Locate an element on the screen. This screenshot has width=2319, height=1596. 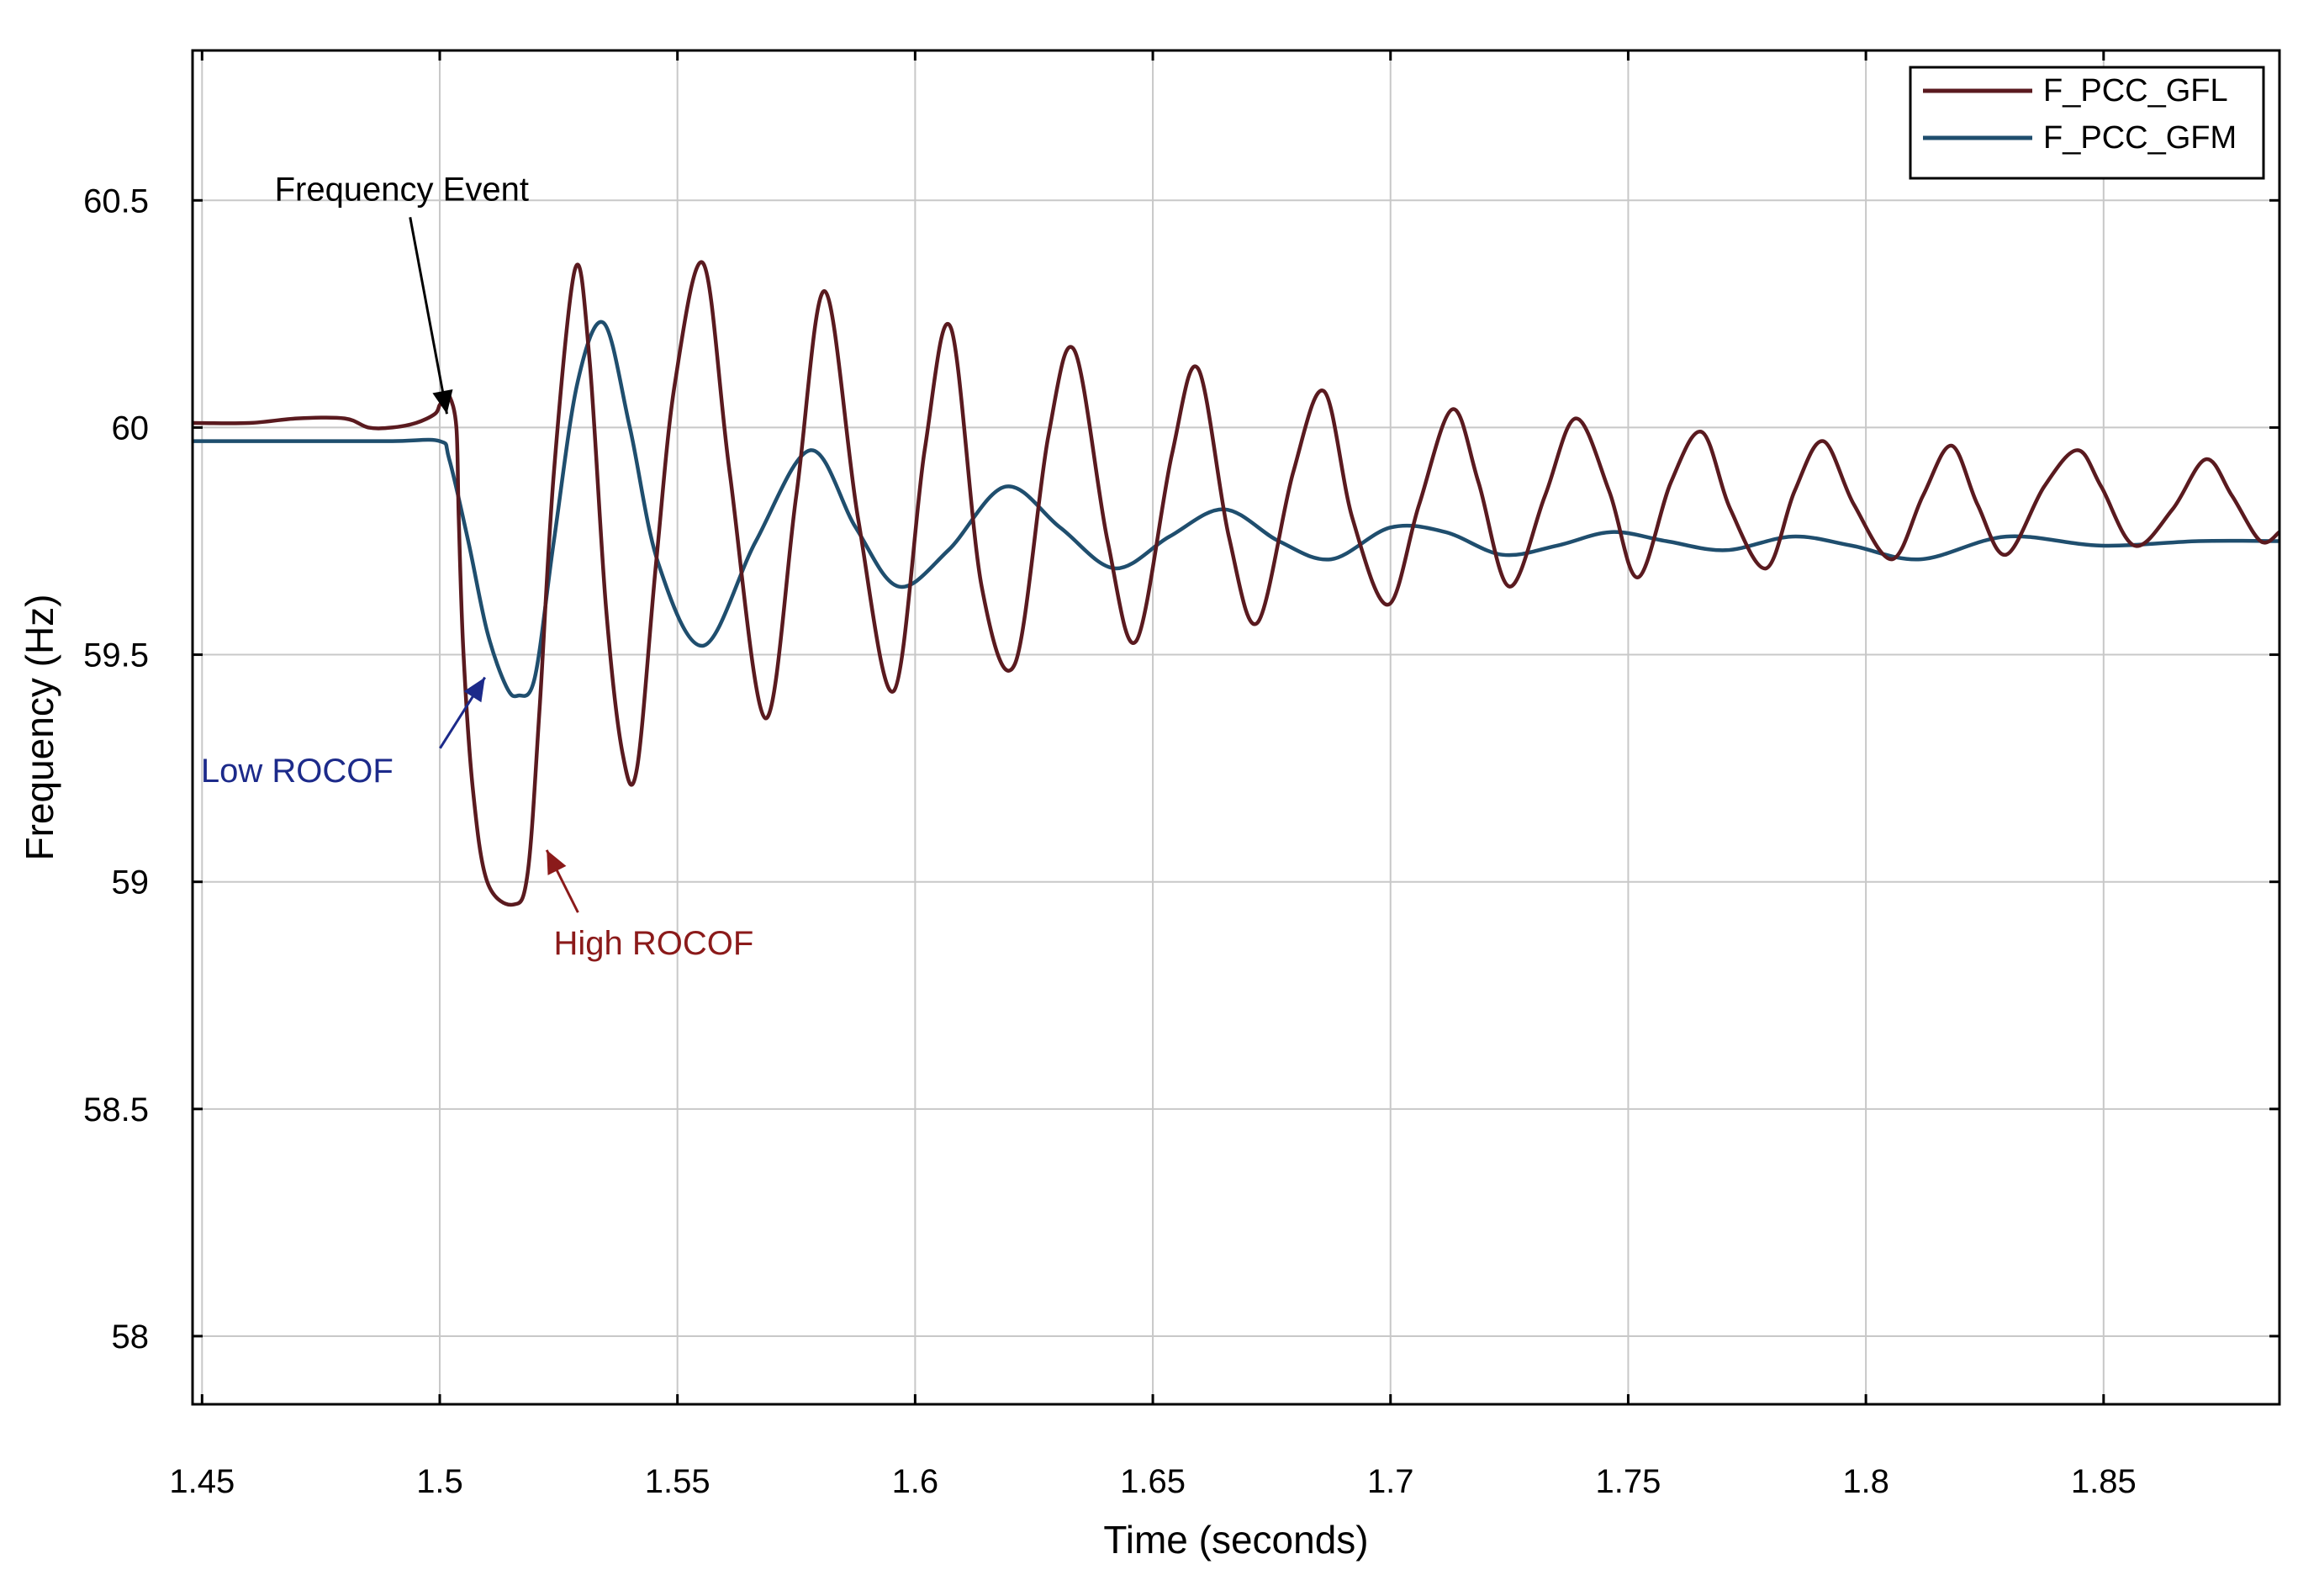
y-tick-label: 59 is located at coordinates (131, 882).